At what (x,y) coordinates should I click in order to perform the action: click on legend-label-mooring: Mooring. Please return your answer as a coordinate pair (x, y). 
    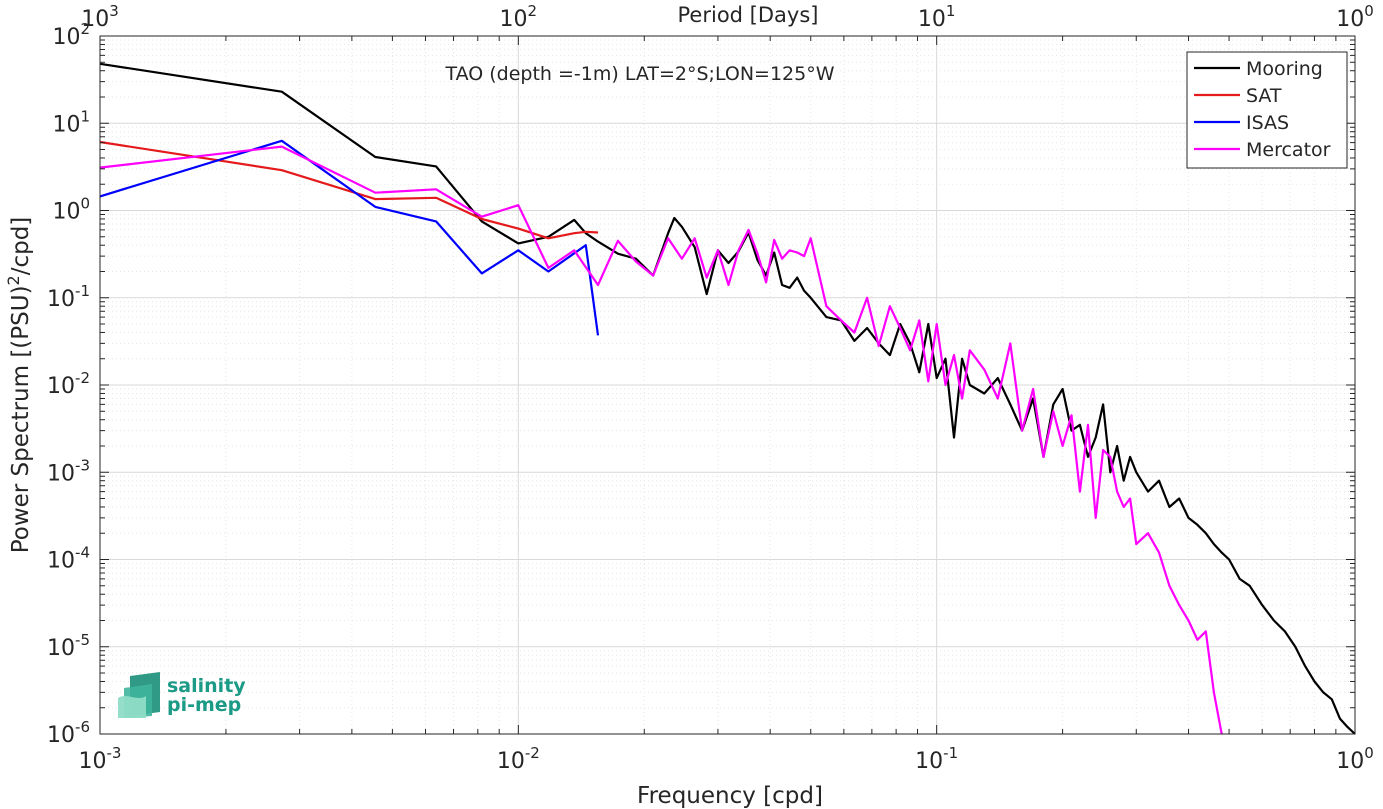
    Looking at the image, I should click on (1284, 69).